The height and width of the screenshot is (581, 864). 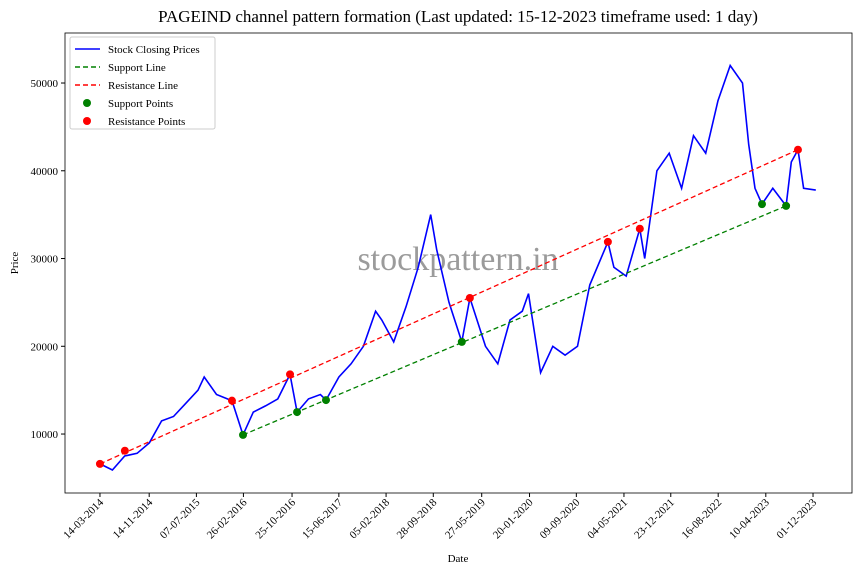 I want to click on x-tick-label: 25-10-2016, so click(x=275, y=518).